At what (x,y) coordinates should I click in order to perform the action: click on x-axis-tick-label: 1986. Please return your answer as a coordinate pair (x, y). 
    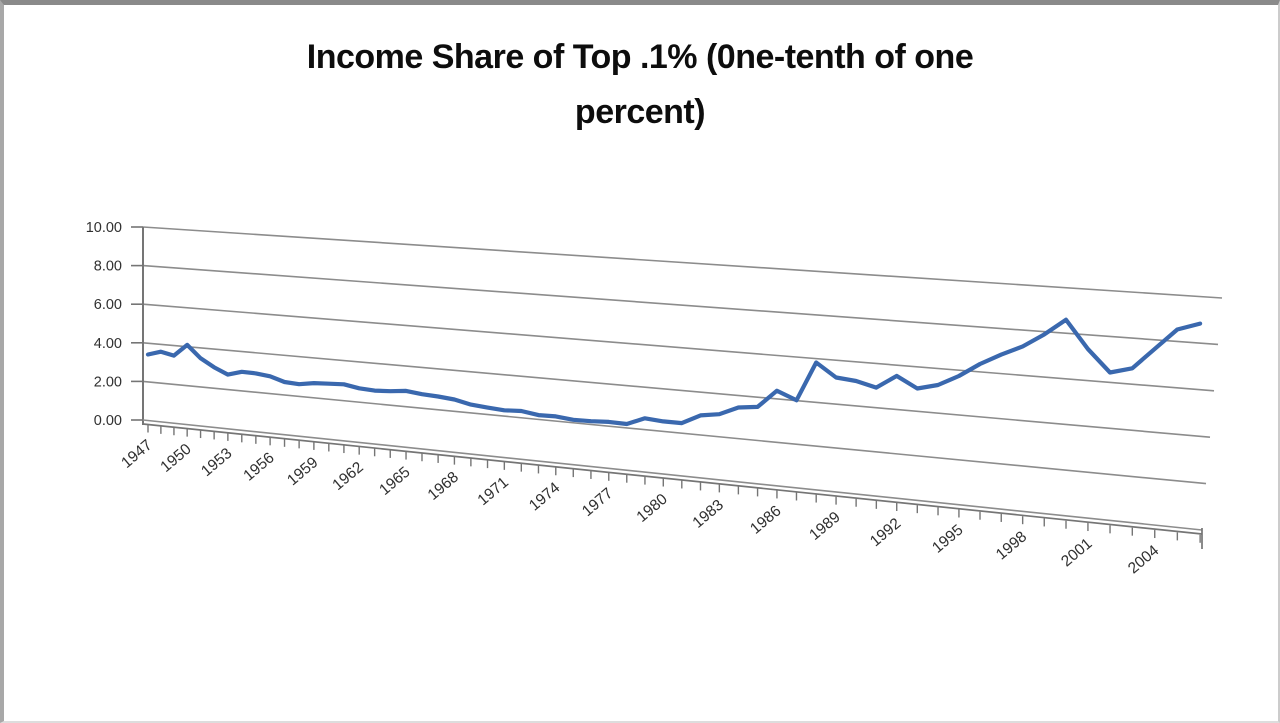
    Looking at the image, I should click on (765, 519).